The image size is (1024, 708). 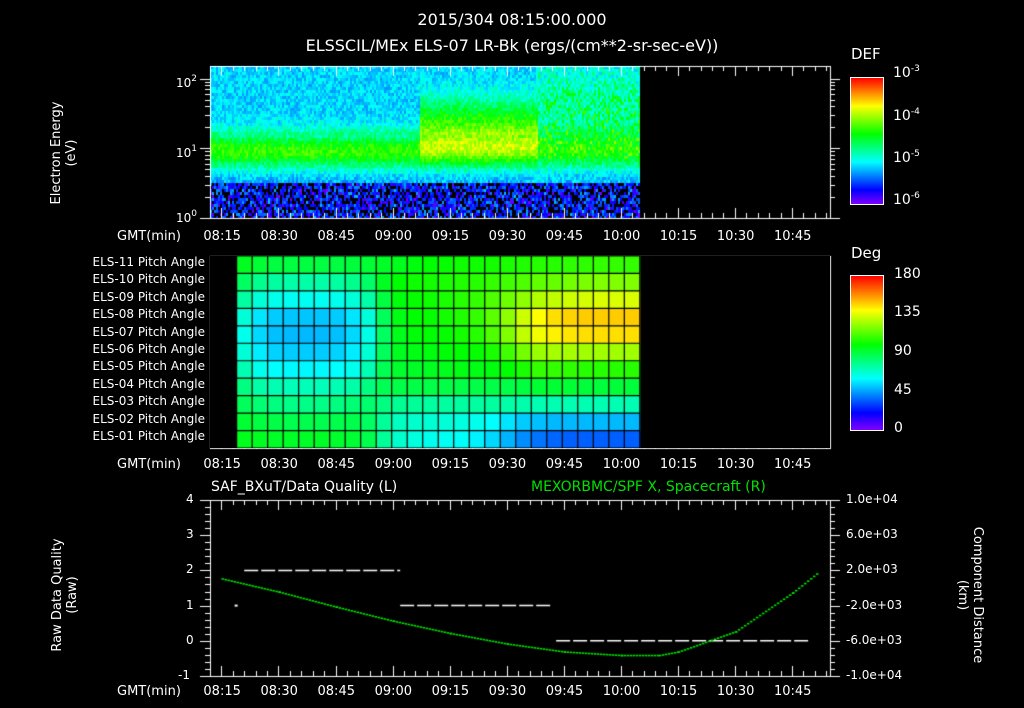 What do you see at coordinates (148, 436) in the screenshot?
I see `pitch-angle-row-label: ELS-01 Pitch Angle` at bounding box center [148, 436].